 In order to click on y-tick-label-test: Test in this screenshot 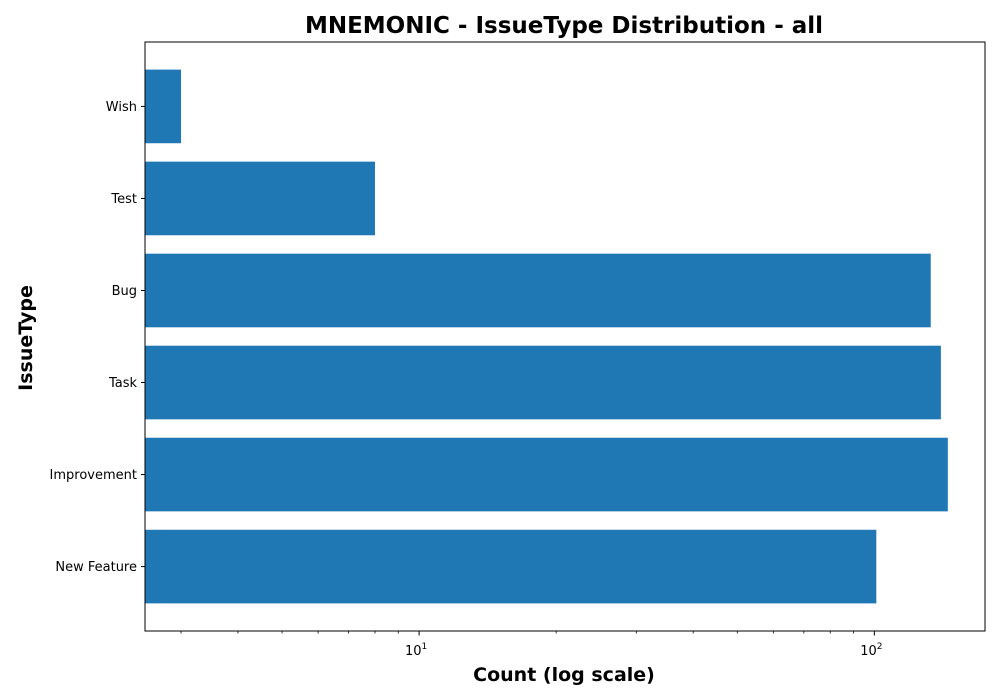, I will do `click(123, 199)`.